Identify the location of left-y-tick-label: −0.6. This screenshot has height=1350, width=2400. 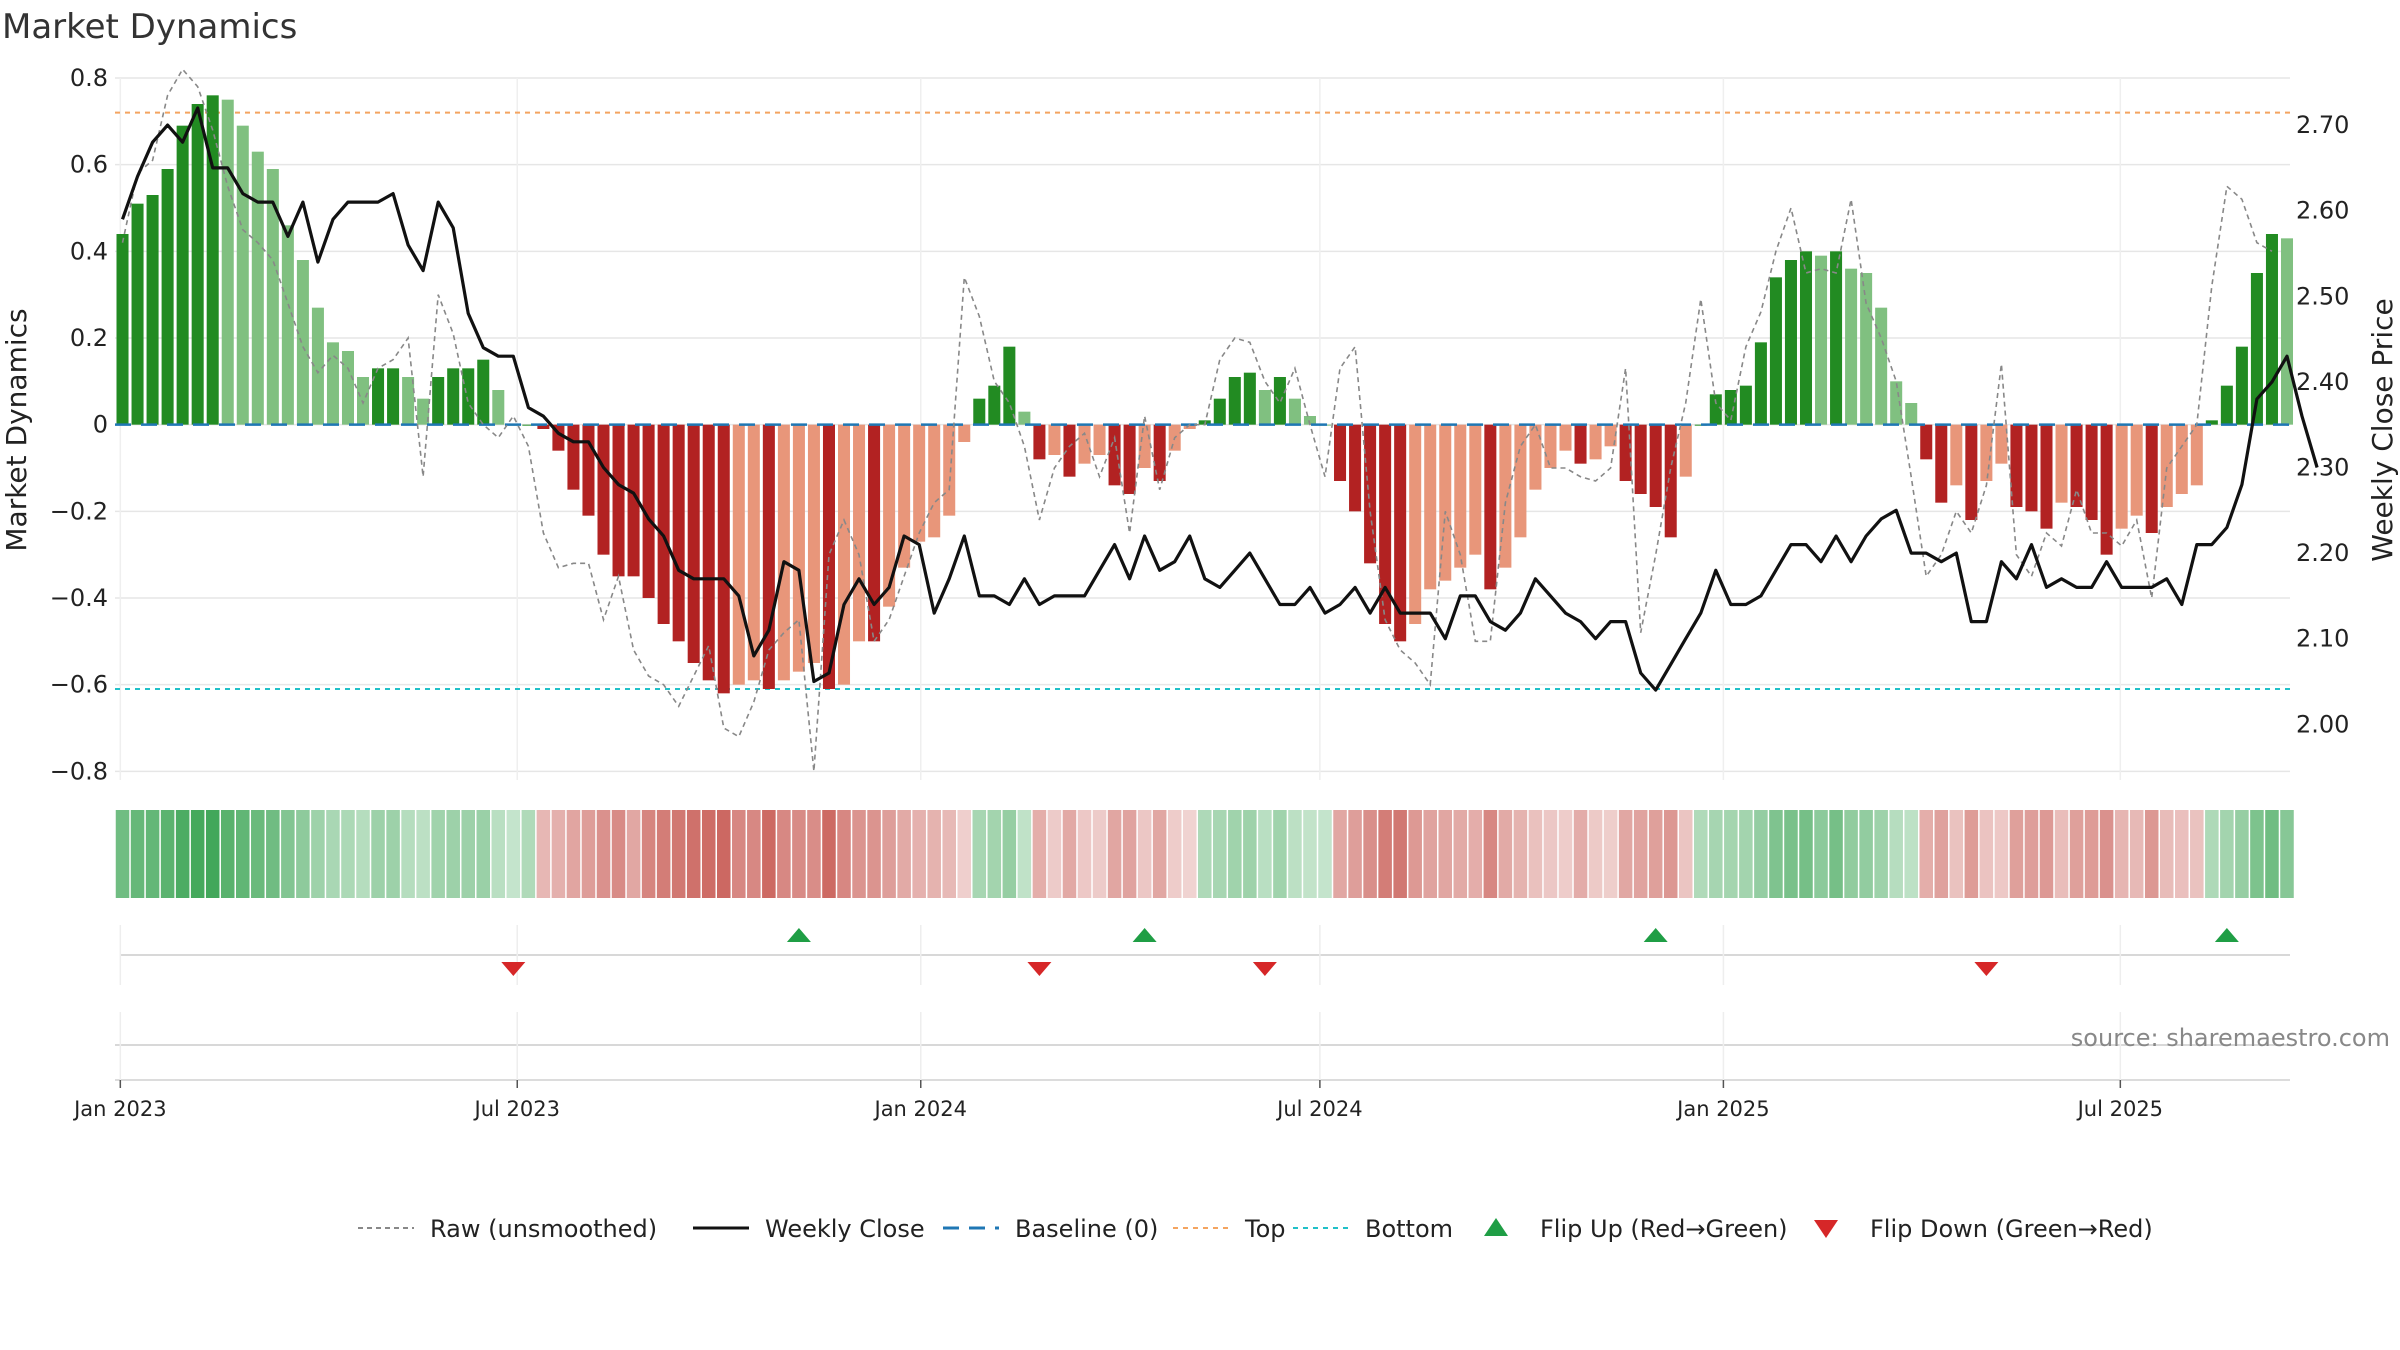
(79, 685).